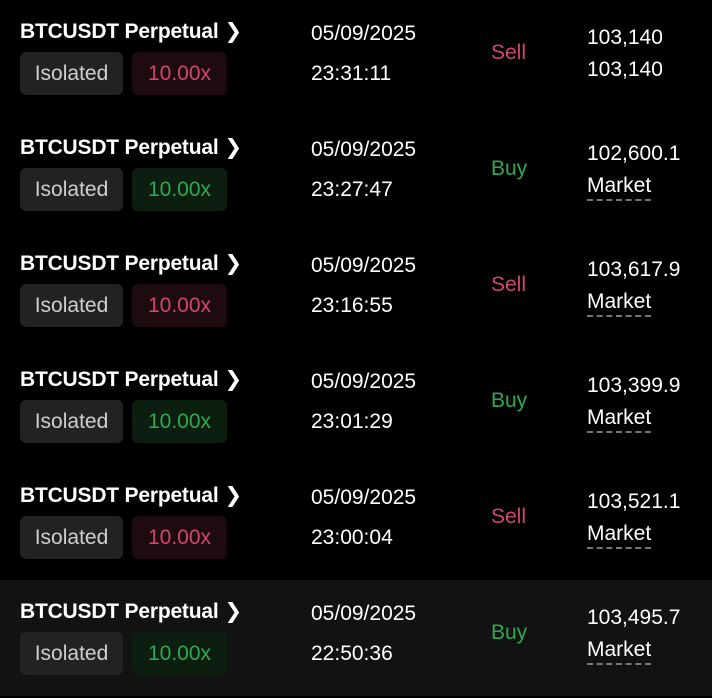  Describe the element at coordinates (634, 501) in the screenshot. I see `order-price: 103,521.1` at that location.